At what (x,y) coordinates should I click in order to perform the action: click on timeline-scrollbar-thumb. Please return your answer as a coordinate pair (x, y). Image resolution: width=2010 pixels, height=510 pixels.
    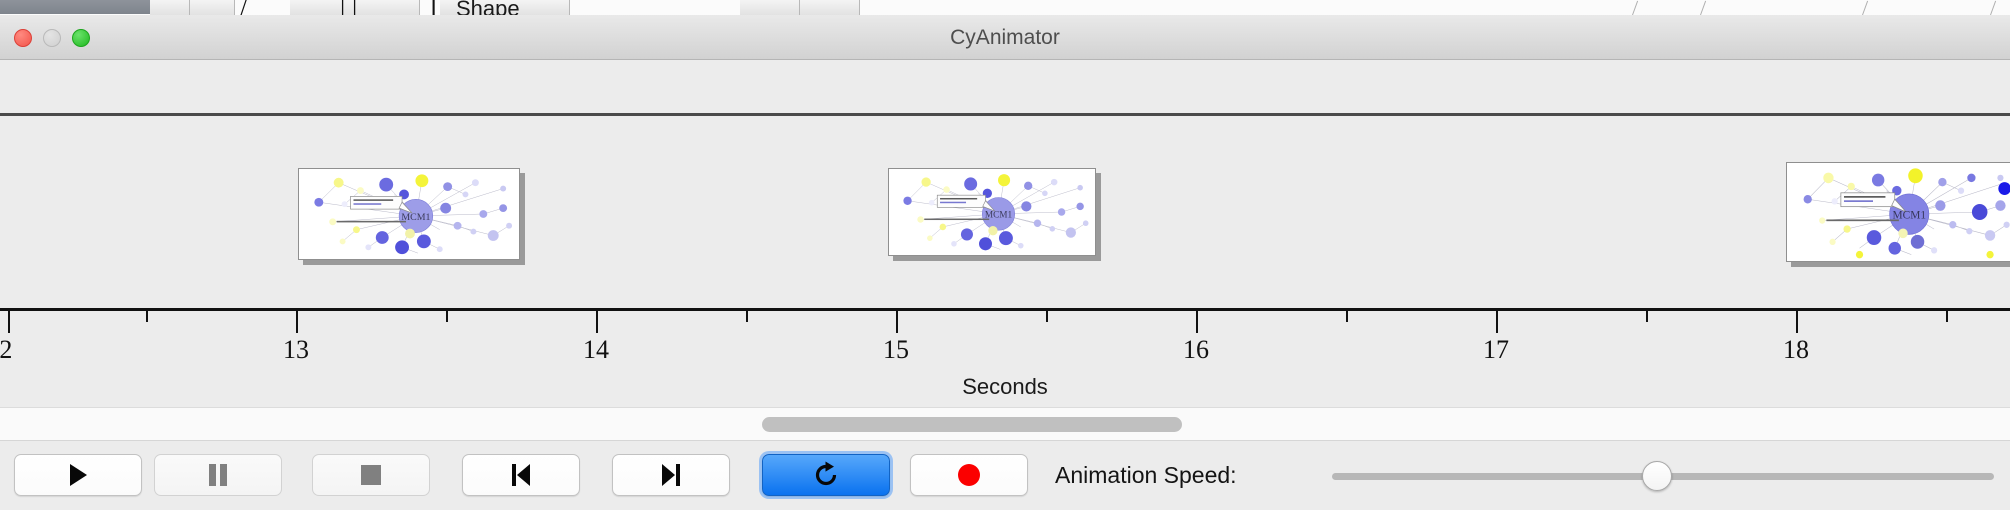
    Looking at the image, I should click on (972, 424).